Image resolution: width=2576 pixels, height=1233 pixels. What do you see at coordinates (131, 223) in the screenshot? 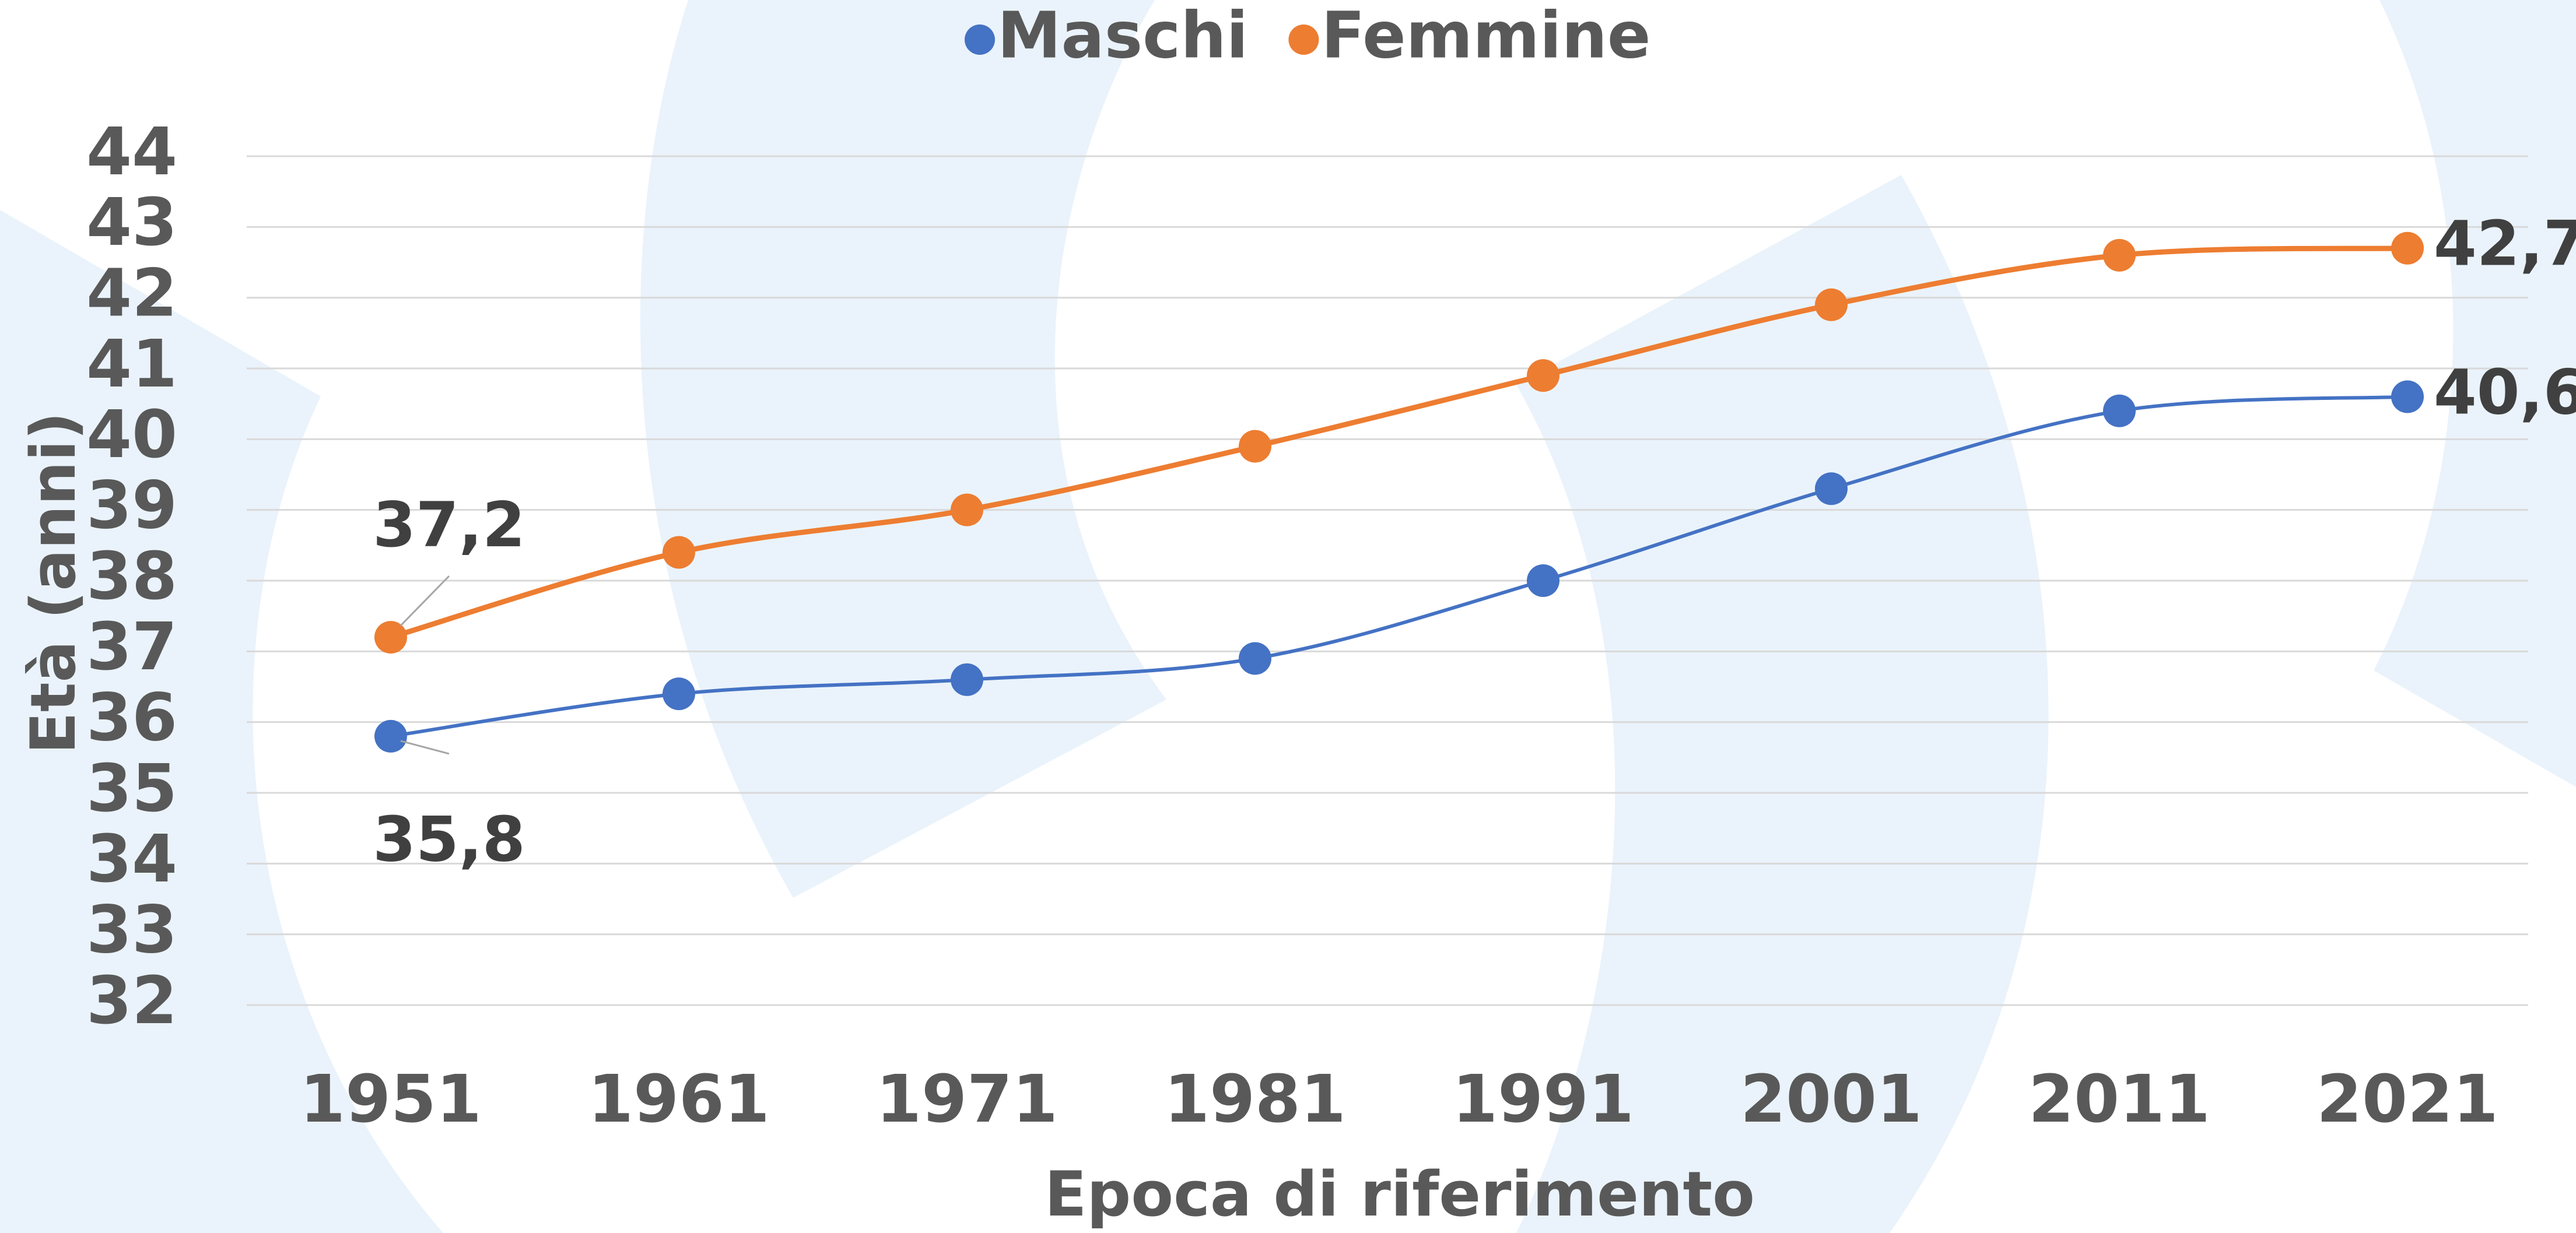
I see `y-tick-label: 43` at bounding box center [131, 223].